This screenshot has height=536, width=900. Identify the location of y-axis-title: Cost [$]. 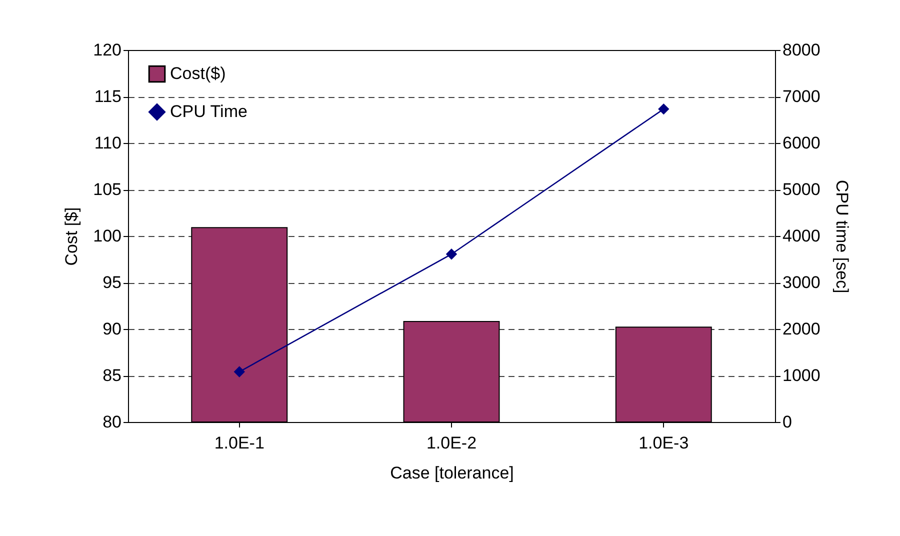
(72, 236).